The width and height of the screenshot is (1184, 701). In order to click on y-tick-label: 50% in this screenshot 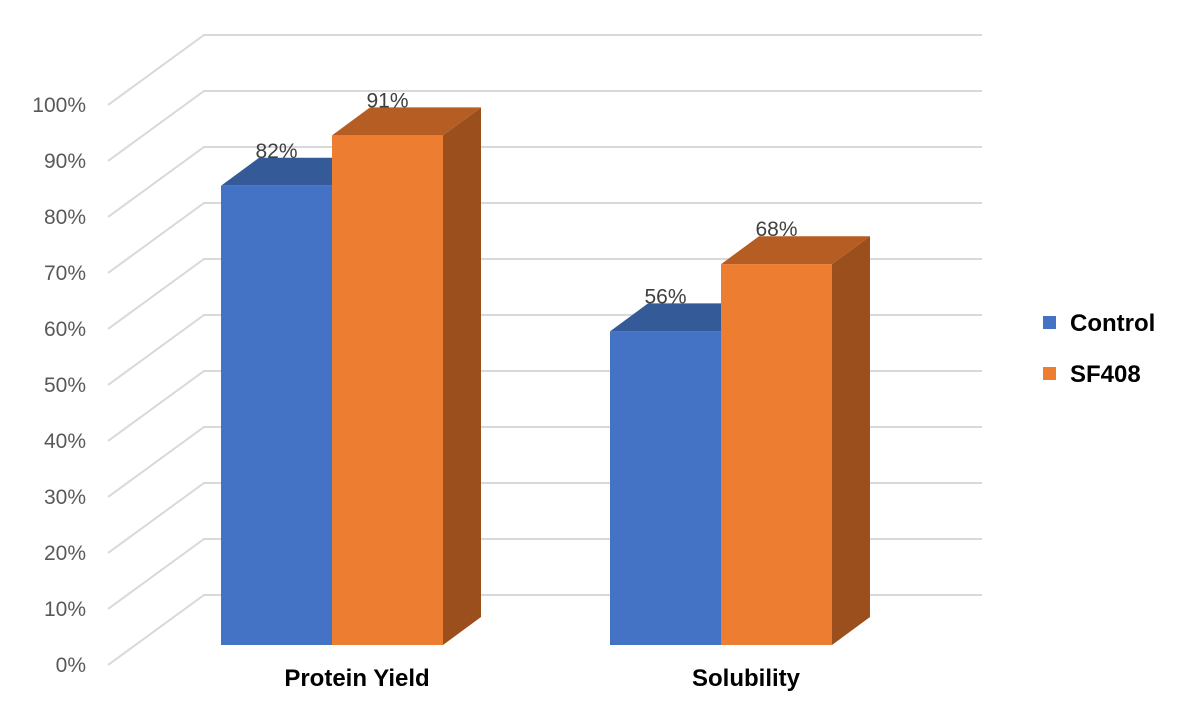, I will do `click(65, 385)`.